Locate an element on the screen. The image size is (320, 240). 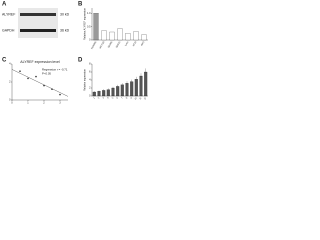
x-tick-label: RKO is located at coordinates (143, 43).